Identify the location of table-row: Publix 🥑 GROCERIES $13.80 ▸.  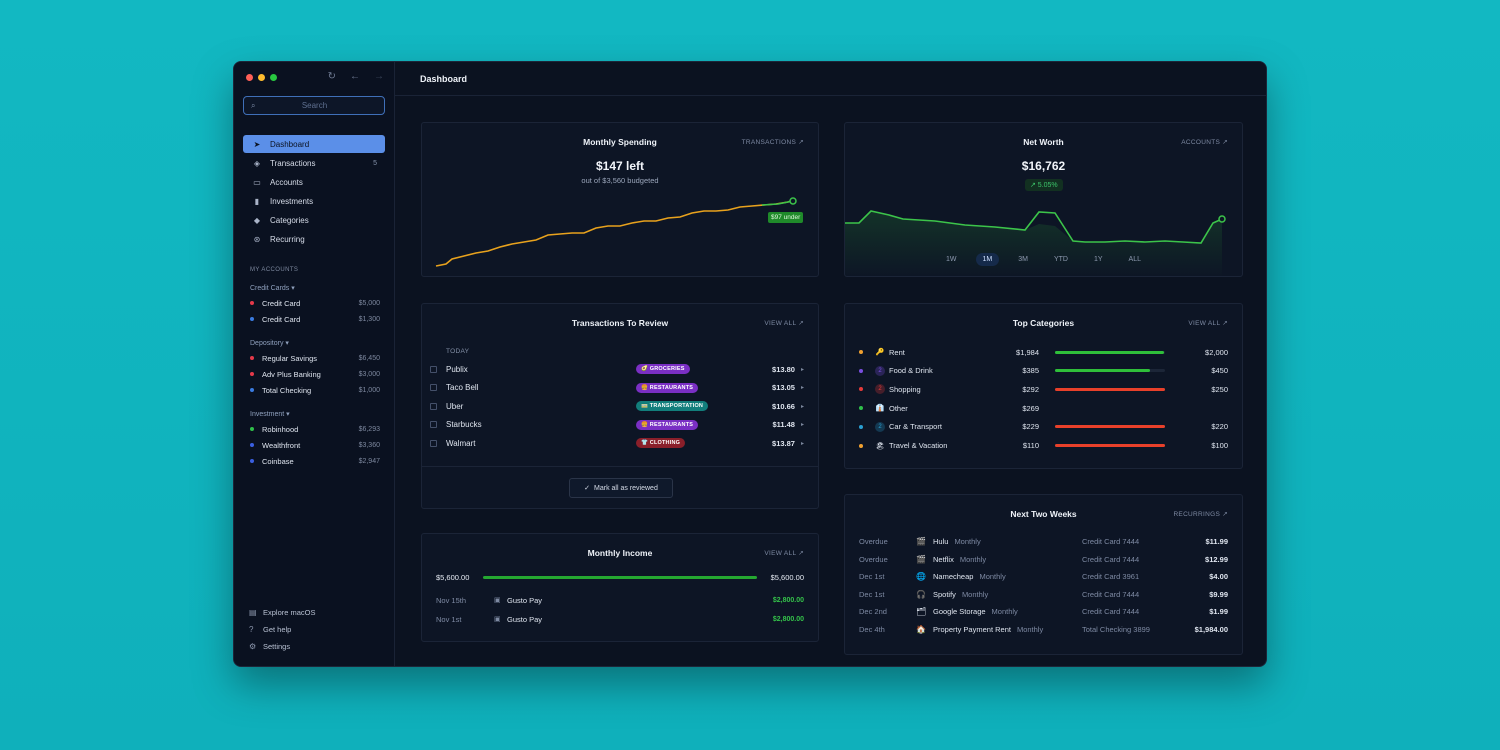
(617, 369).